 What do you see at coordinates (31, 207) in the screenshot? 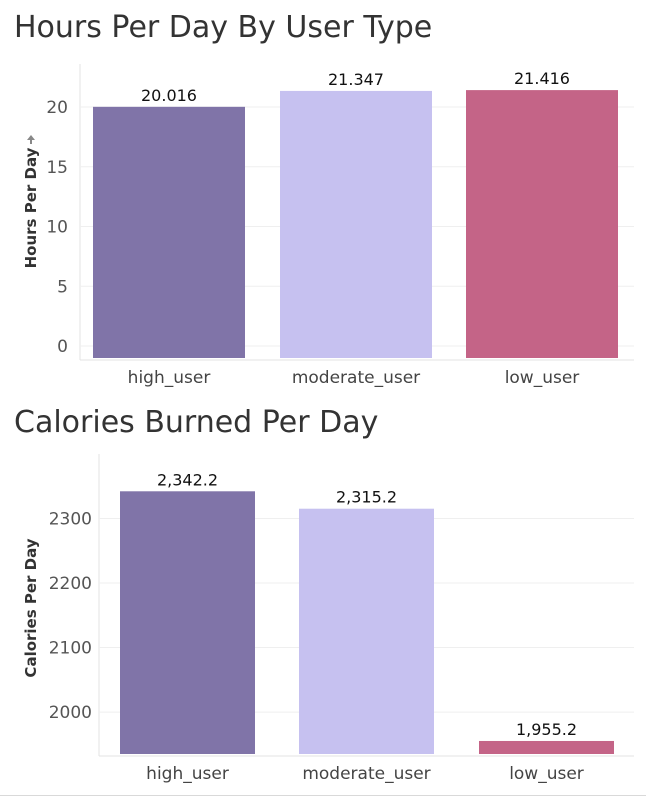
I see `y-axis-title: Hours Per Day` at bounding box center [31, 207].